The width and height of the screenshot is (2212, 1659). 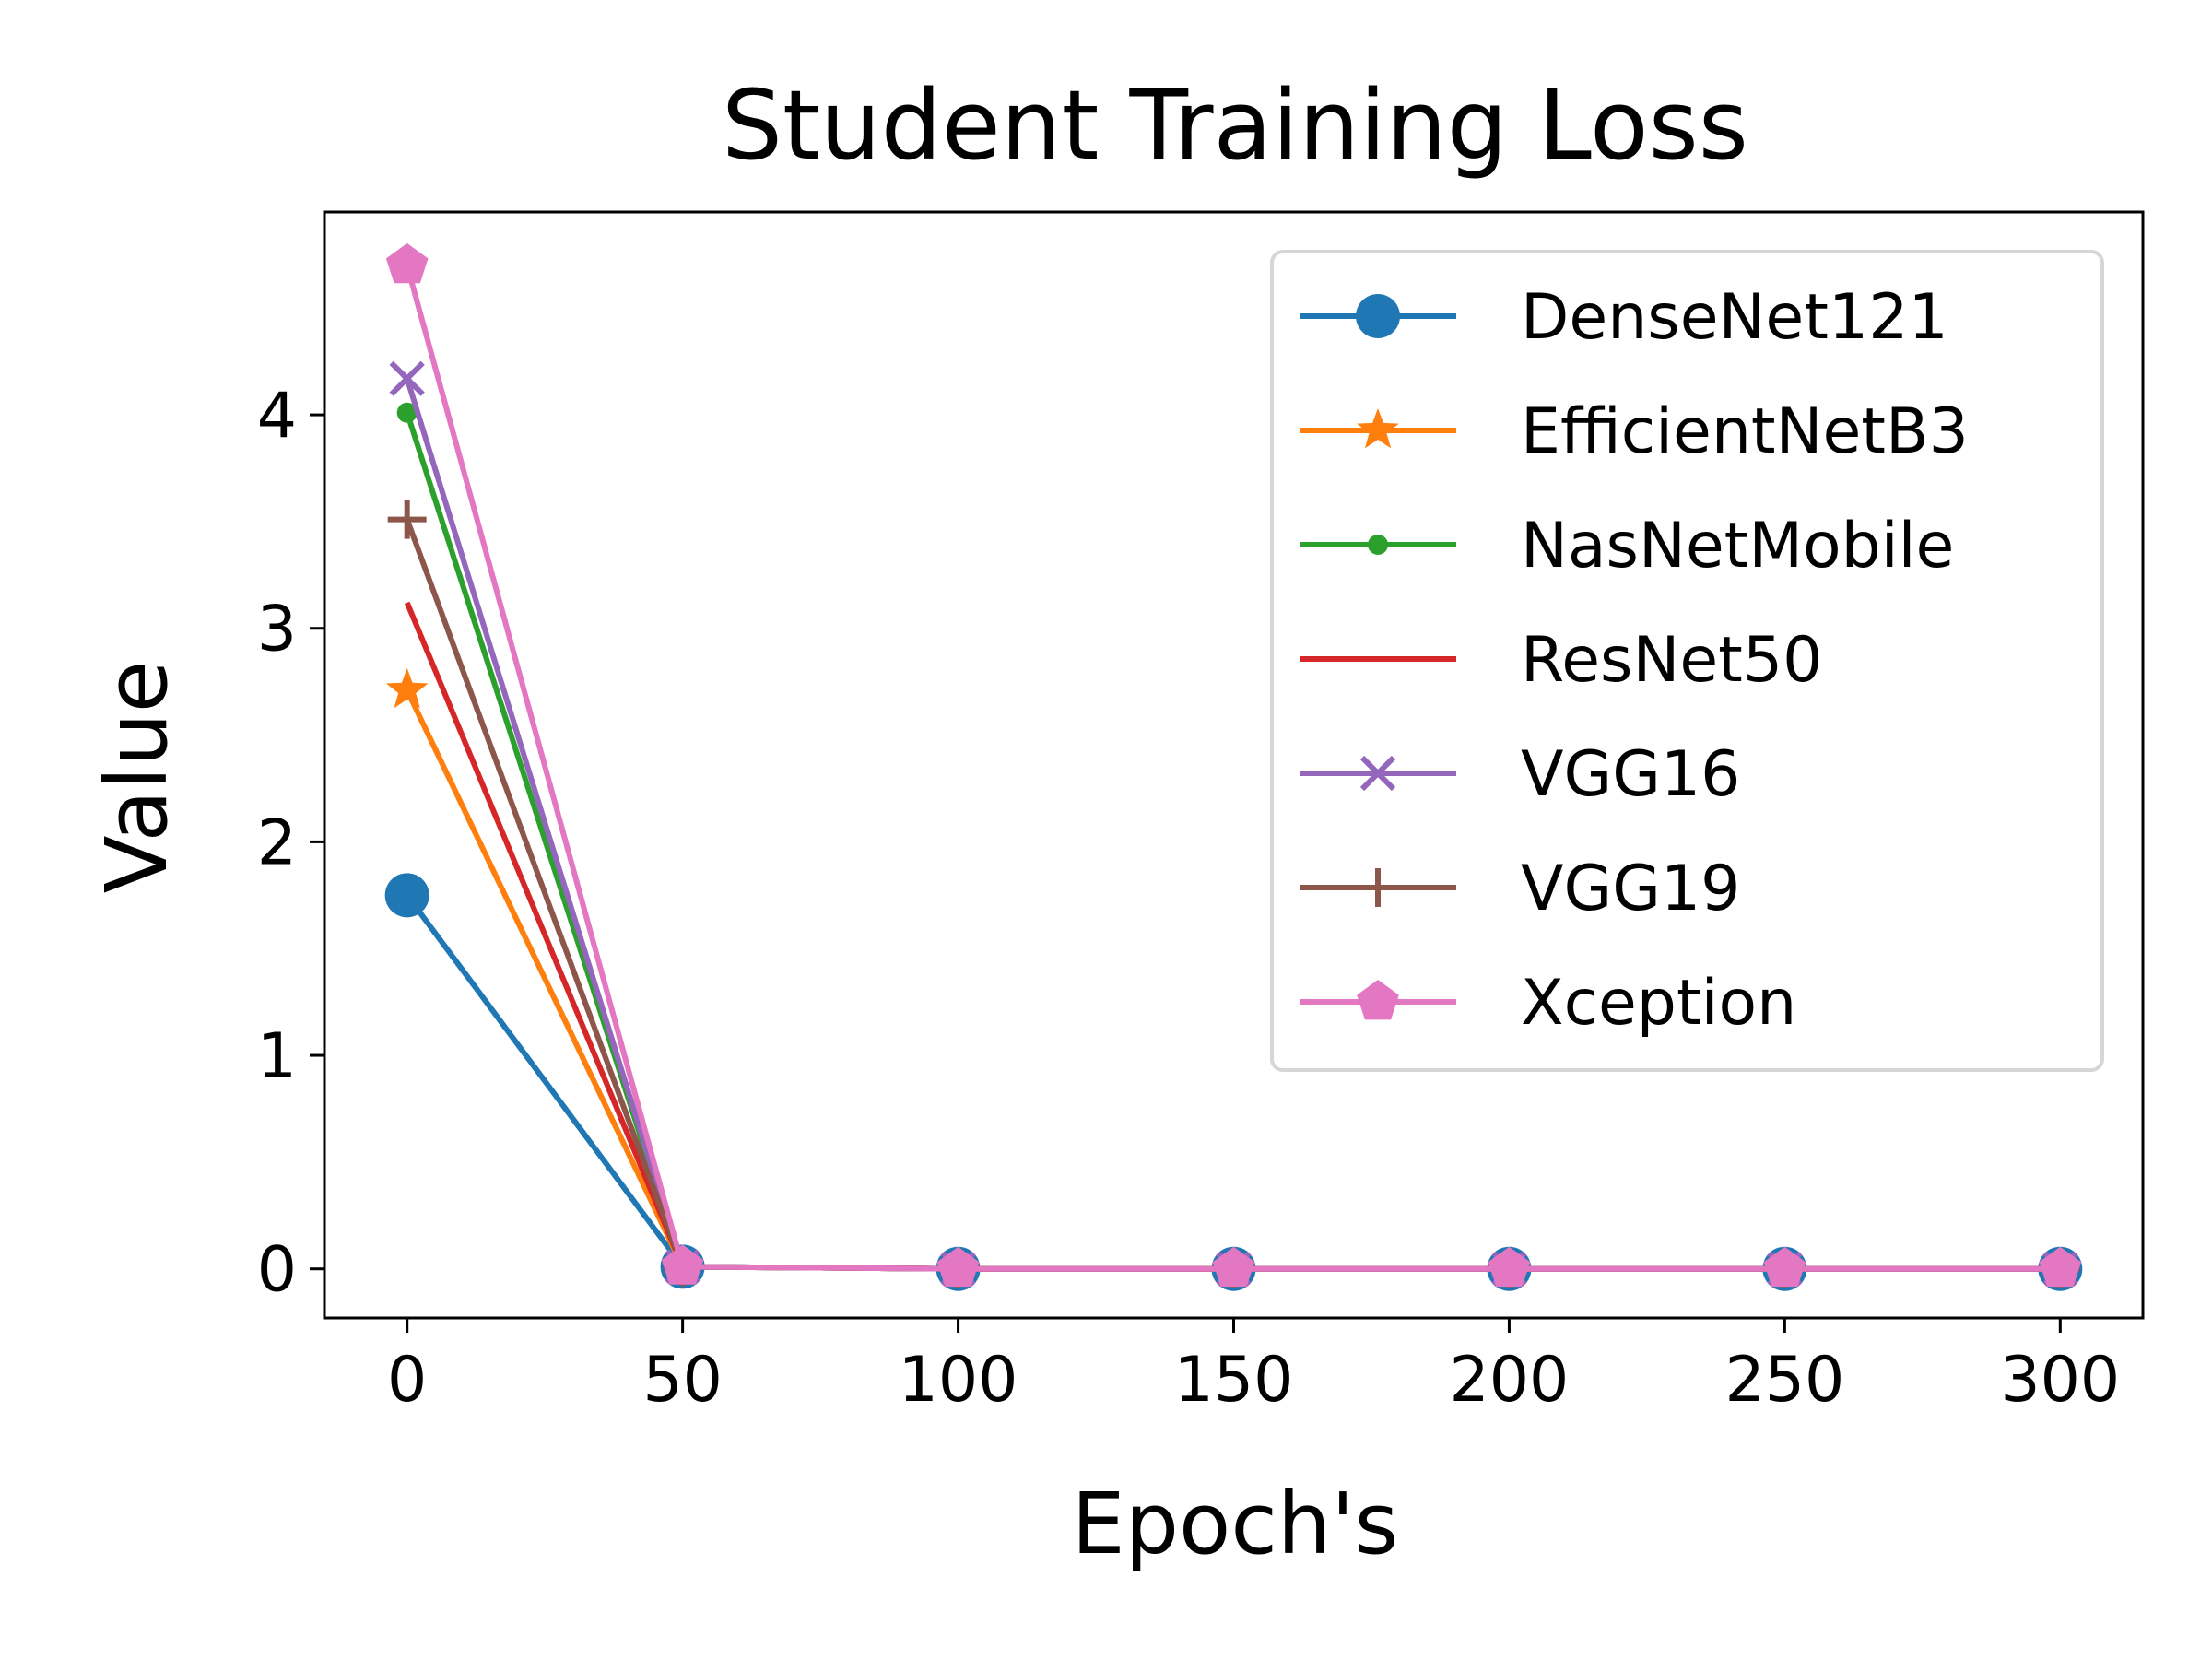 What do you see at coordinates (682, 1380) in the screenshot?
I see `x-tick-label: 50` at bounding box center [682, 1380].